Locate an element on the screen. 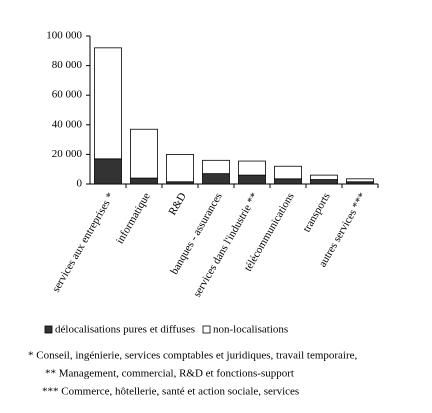  x-tick-label: transports is located at coordinates (317, 213).